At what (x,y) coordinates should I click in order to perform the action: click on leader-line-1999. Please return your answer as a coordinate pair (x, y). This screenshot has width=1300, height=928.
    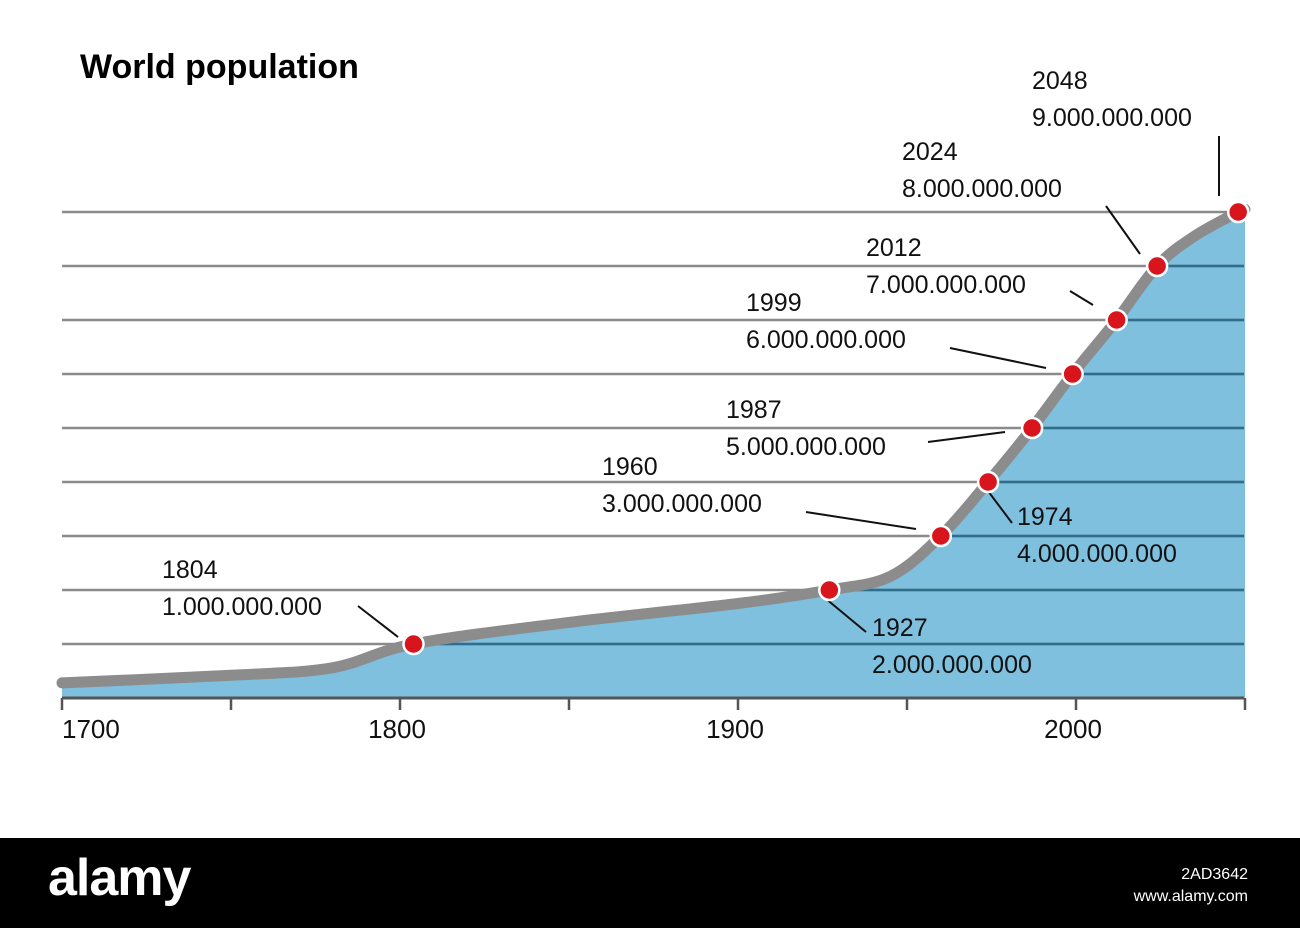
    Looking at the image, I should click on (998, 358).